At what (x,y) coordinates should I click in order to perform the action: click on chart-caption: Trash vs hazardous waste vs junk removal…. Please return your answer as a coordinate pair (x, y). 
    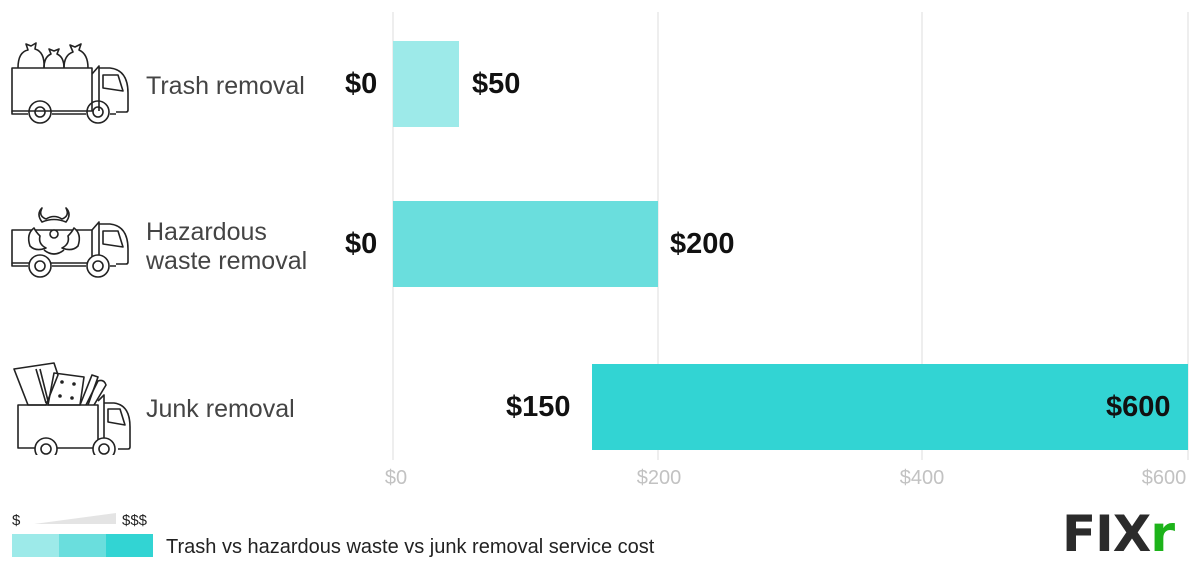
    Looking at the image, I should click on (410, 547).